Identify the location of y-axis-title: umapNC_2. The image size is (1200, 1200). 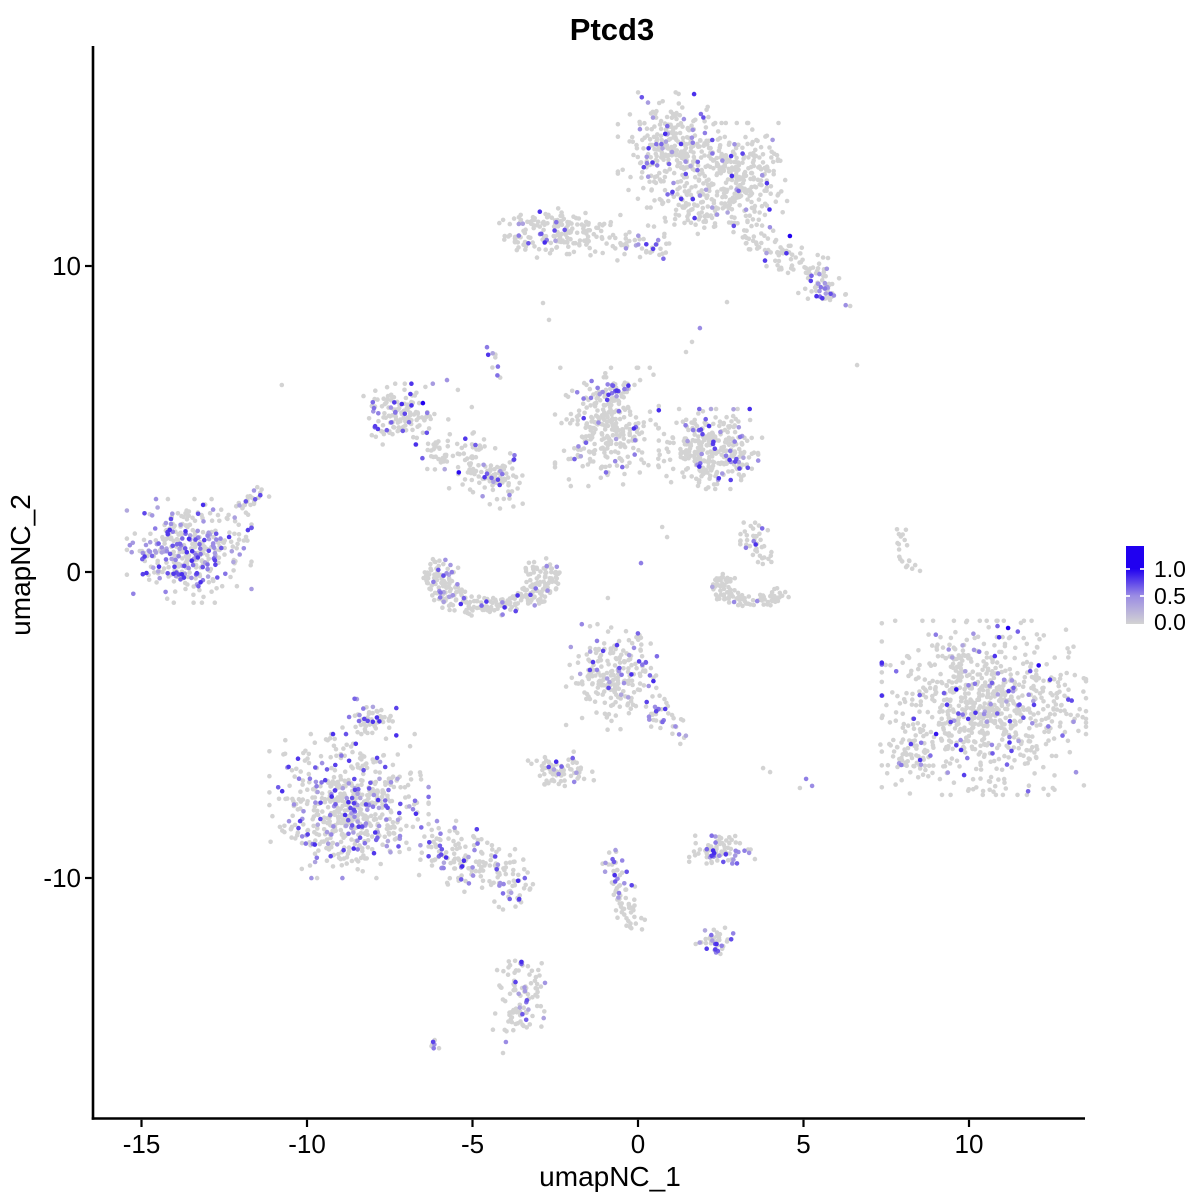
(20, 565).